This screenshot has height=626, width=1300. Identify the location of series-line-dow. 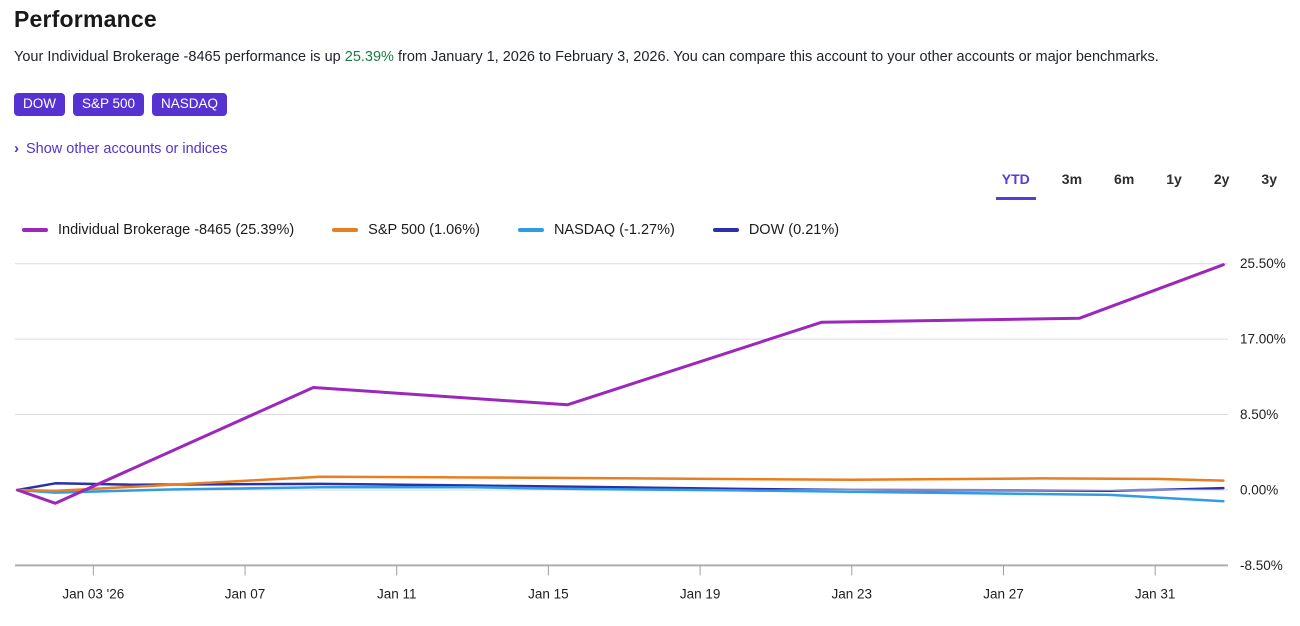
(620, 487).